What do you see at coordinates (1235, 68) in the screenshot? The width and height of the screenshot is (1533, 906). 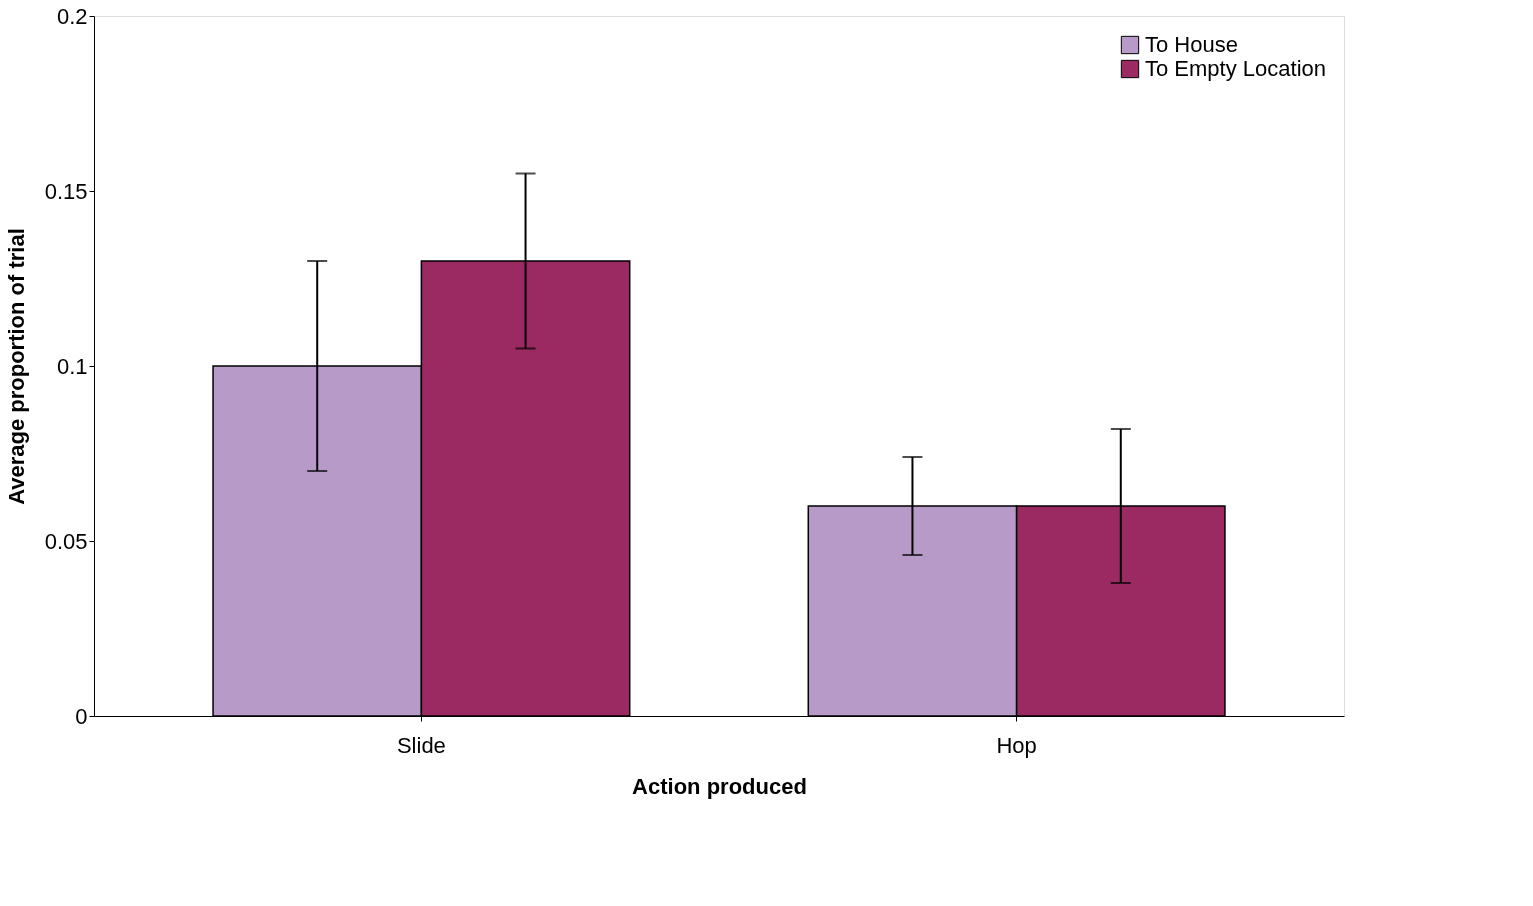 I see `legend-label: To Empty Location` at bounding box center [1235, 68].